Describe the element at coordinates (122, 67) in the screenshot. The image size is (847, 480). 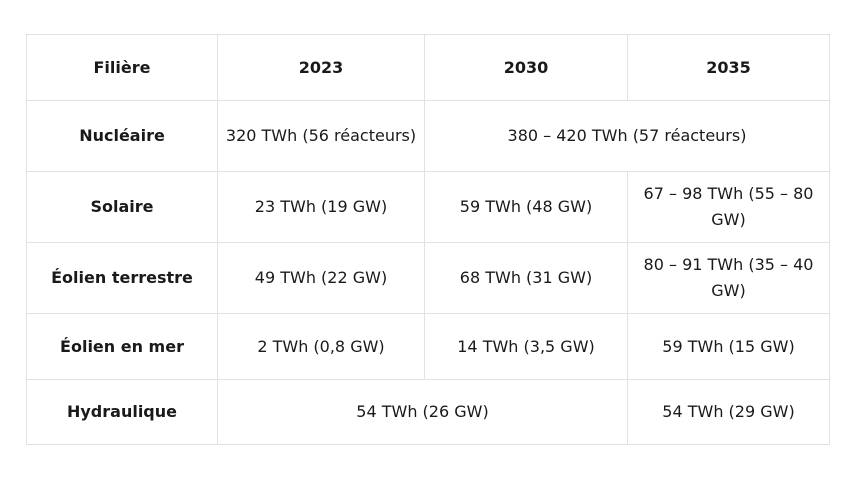
I see `header-cell: Filière` at that location.